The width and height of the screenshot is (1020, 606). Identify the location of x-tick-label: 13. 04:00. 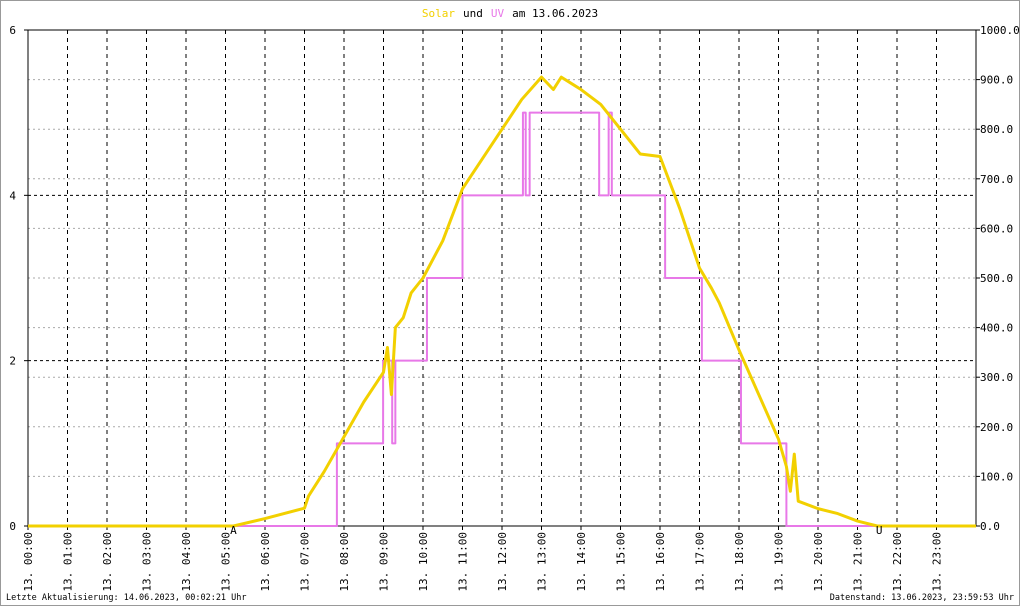
(186, 562).